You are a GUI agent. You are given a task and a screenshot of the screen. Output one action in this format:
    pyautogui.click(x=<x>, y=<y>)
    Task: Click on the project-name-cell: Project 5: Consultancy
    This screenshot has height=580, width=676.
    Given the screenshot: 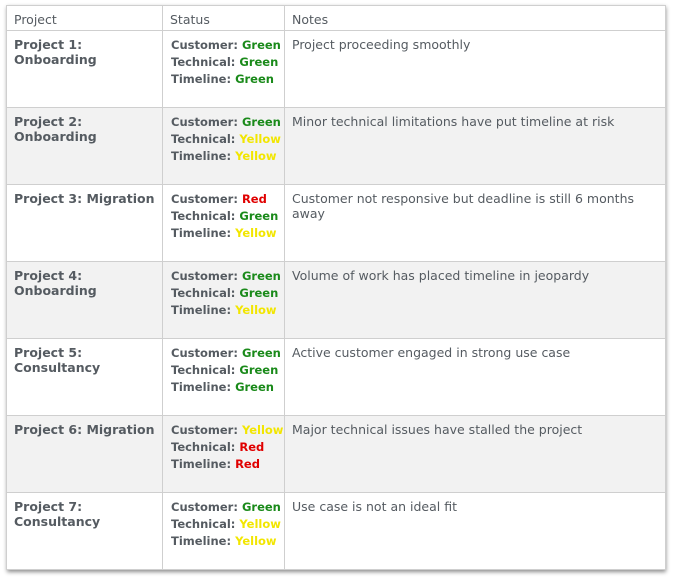 What is the action you would take?
    pyautogui.click(x=84, y=377)
    